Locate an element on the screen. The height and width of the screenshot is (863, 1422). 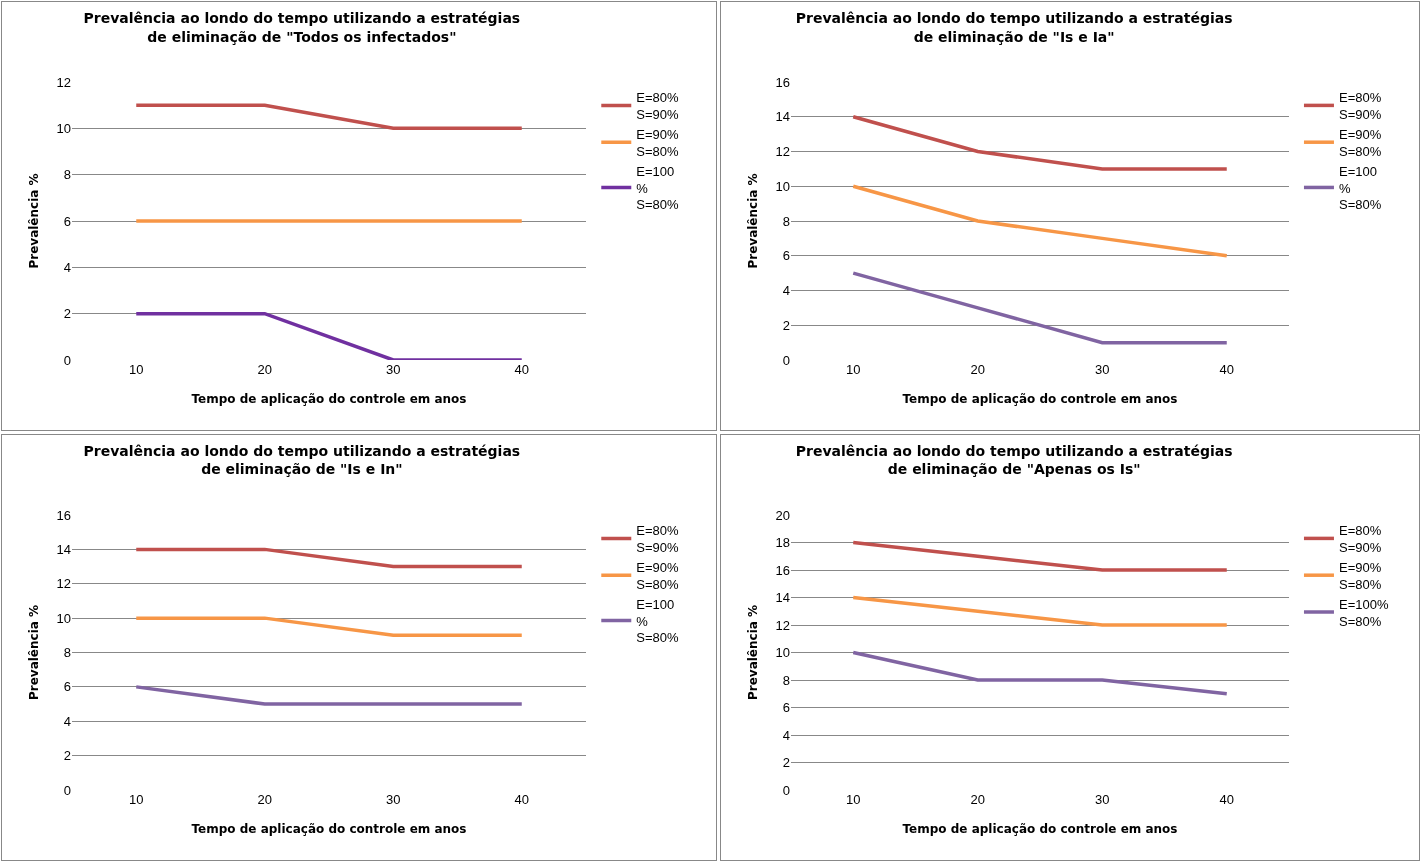
legend-label: E=100% S=80% is located at coordinates (1363, 612).